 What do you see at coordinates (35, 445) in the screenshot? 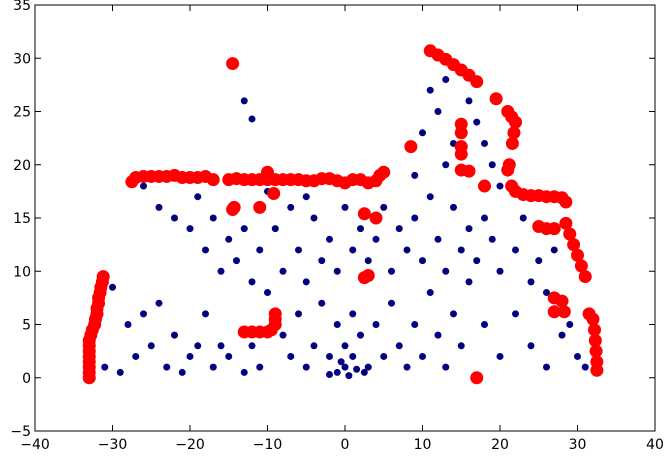
I see `x-tick-label: −40` at bounding box center [35, 445].